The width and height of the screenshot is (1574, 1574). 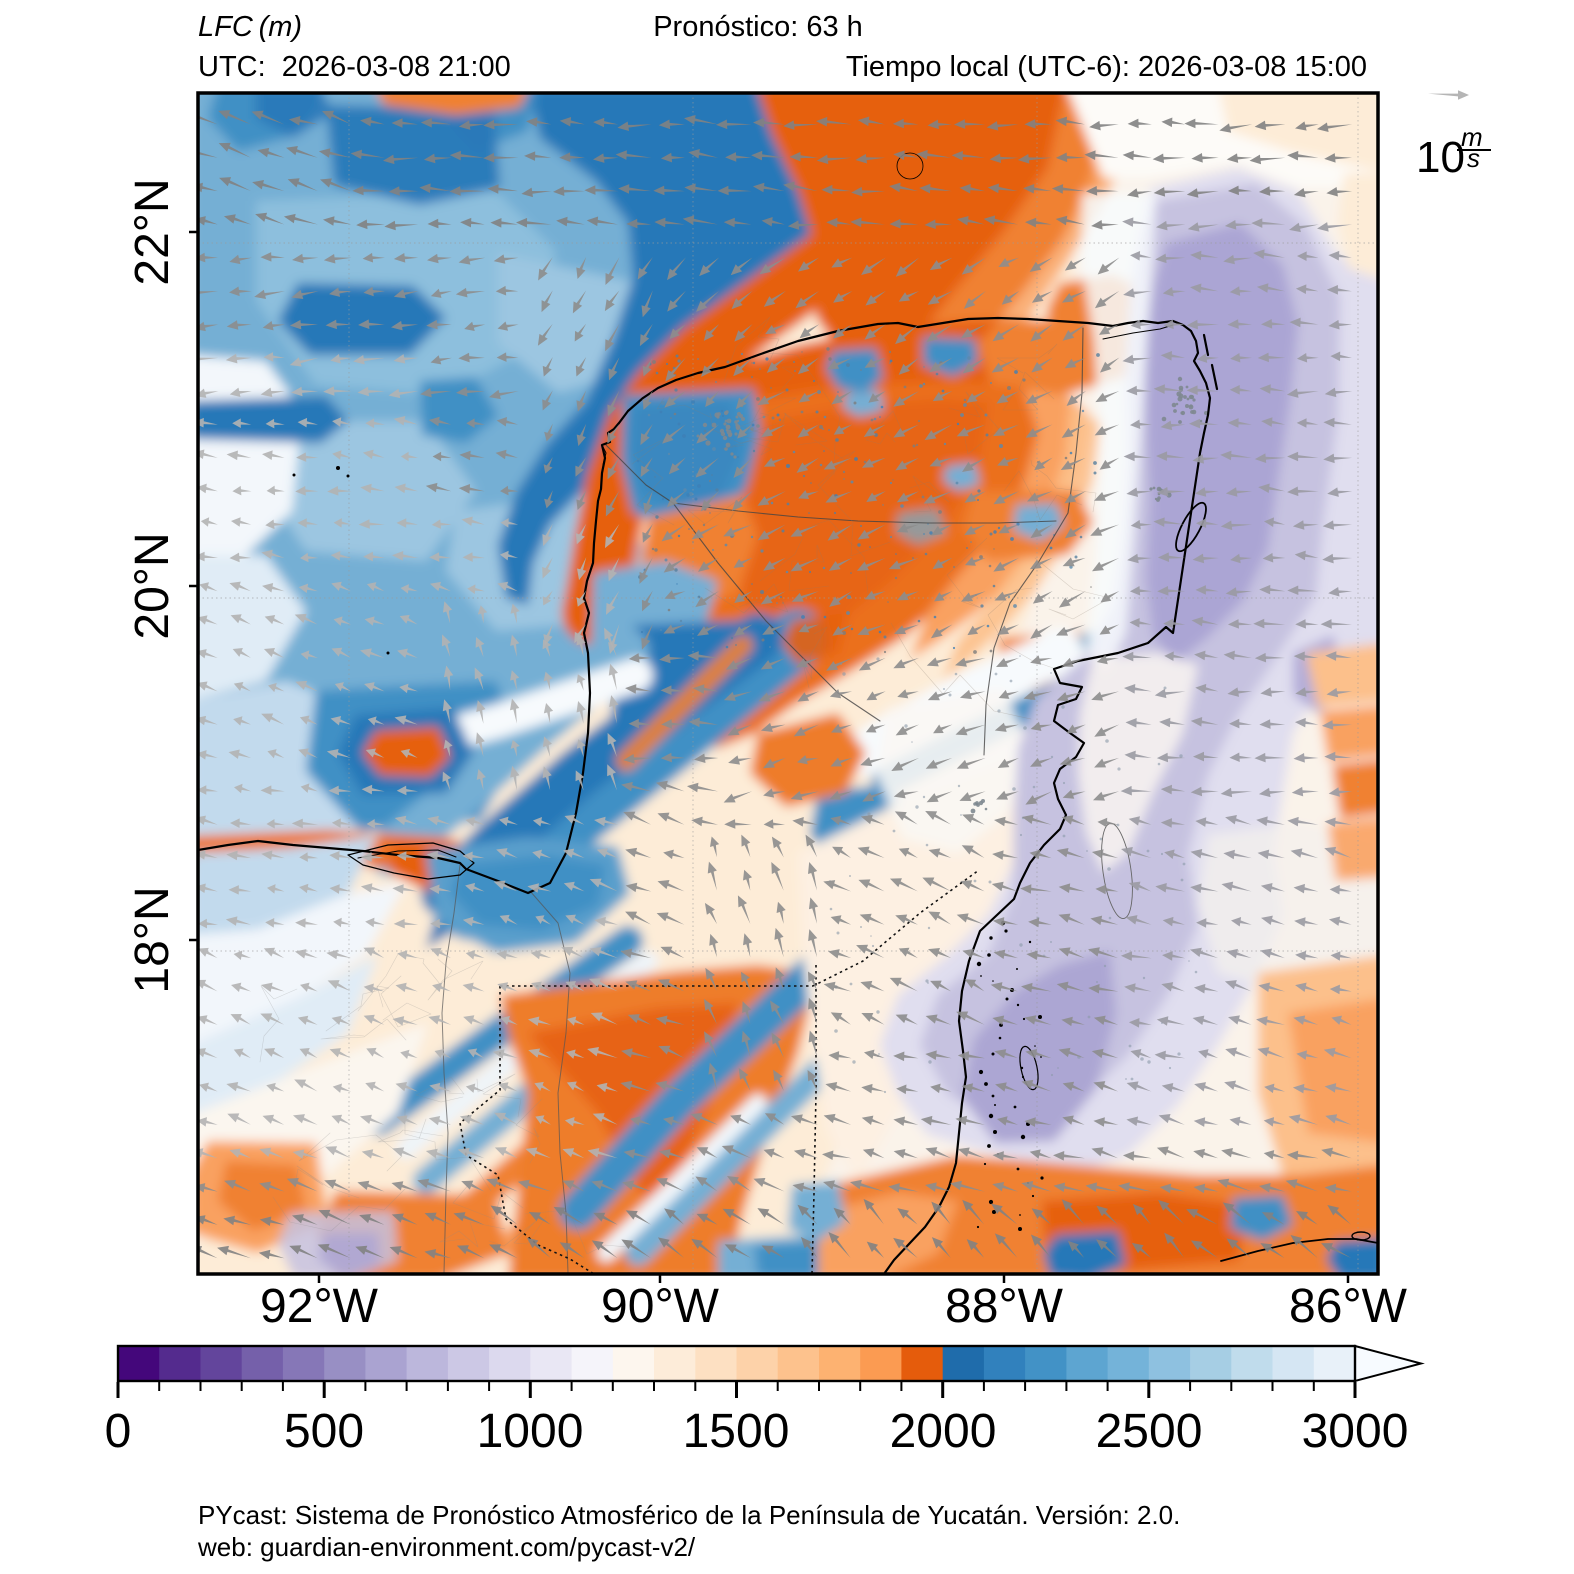 What do you see at coordinates (1472, 137) in the screenshot?
I see `svg-text: m` at bounding box center [1472, 137].